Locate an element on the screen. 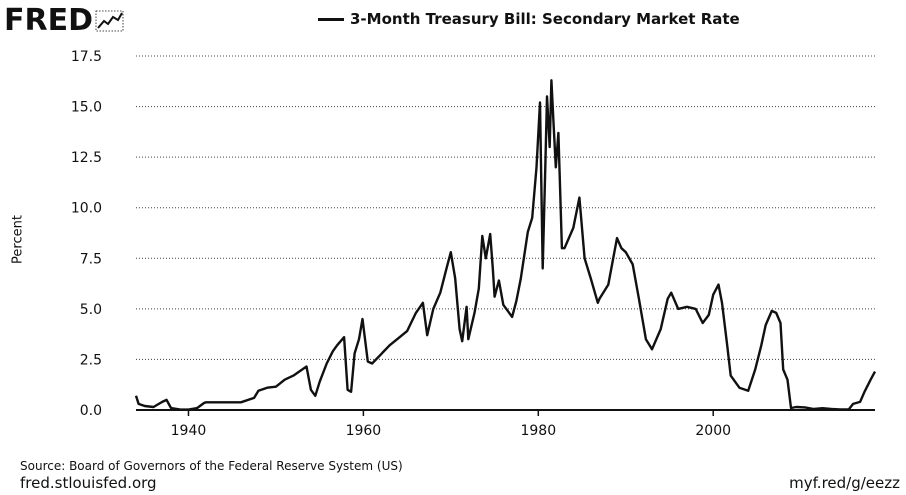 This screenshot has height=495, width=906. logo-text: FRED is located at coordinates (48, 20).